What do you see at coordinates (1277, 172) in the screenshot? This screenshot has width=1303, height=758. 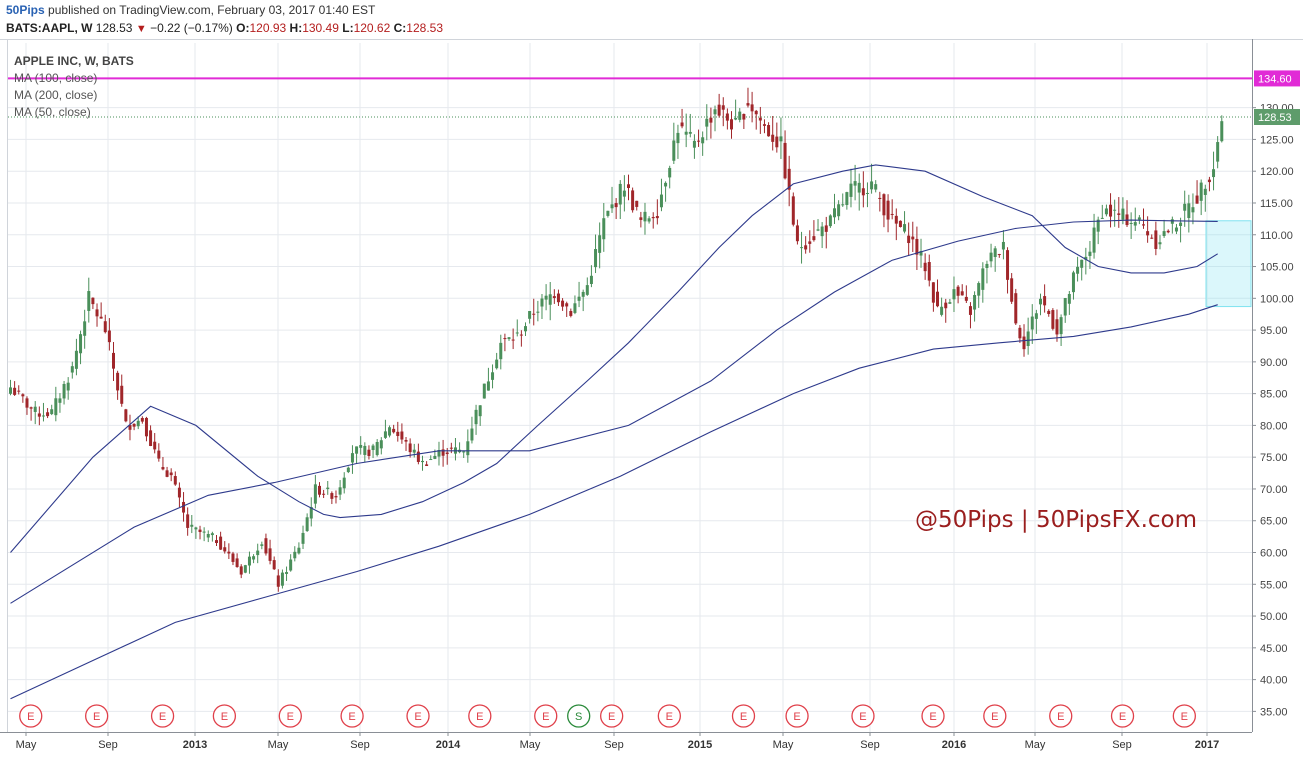 I see `y-tick-label: 120.00` at bounding box center [1277, 172].